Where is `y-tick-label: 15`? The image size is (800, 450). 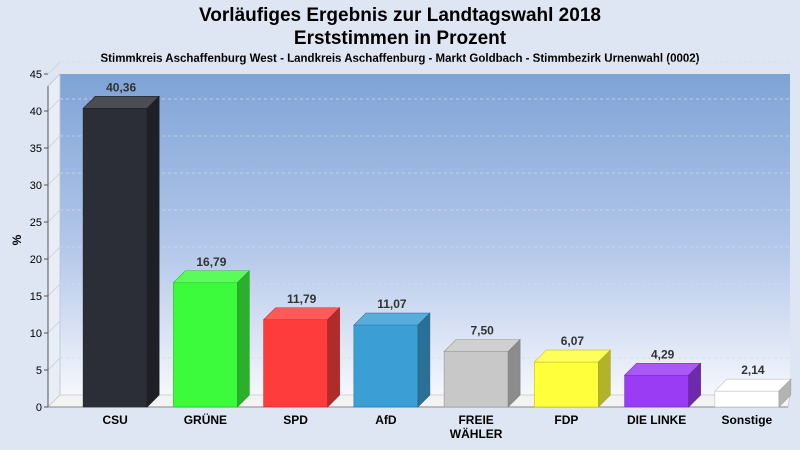
y-tick-label: 15 is located at coordinates (36, 297).